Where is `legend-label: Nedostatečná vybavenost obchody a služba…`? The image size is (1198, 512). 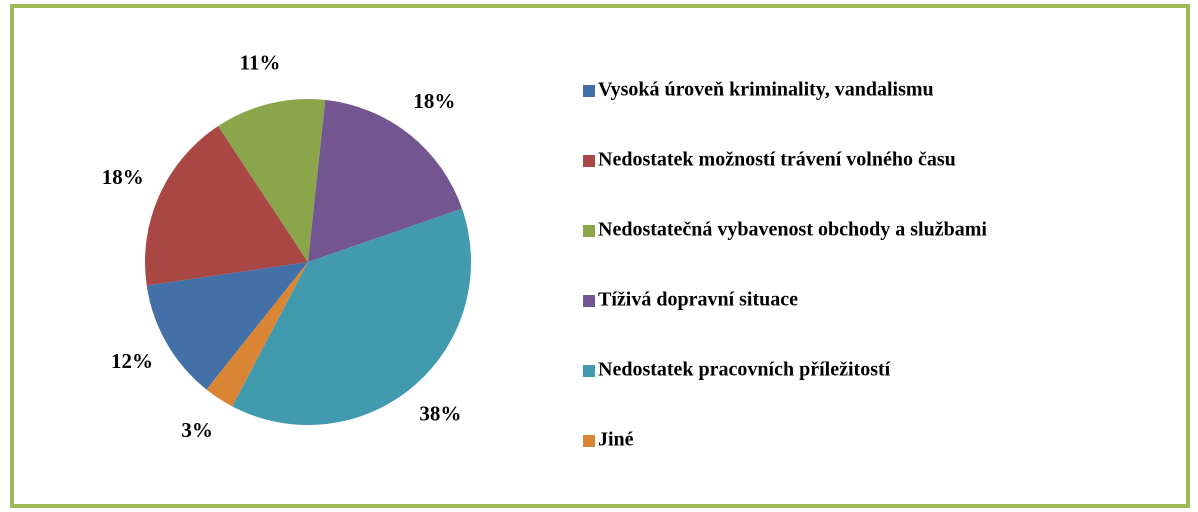
legend-label: Nedostatečná vybavenost obchody a služba… is located at coordinates (792, 230).